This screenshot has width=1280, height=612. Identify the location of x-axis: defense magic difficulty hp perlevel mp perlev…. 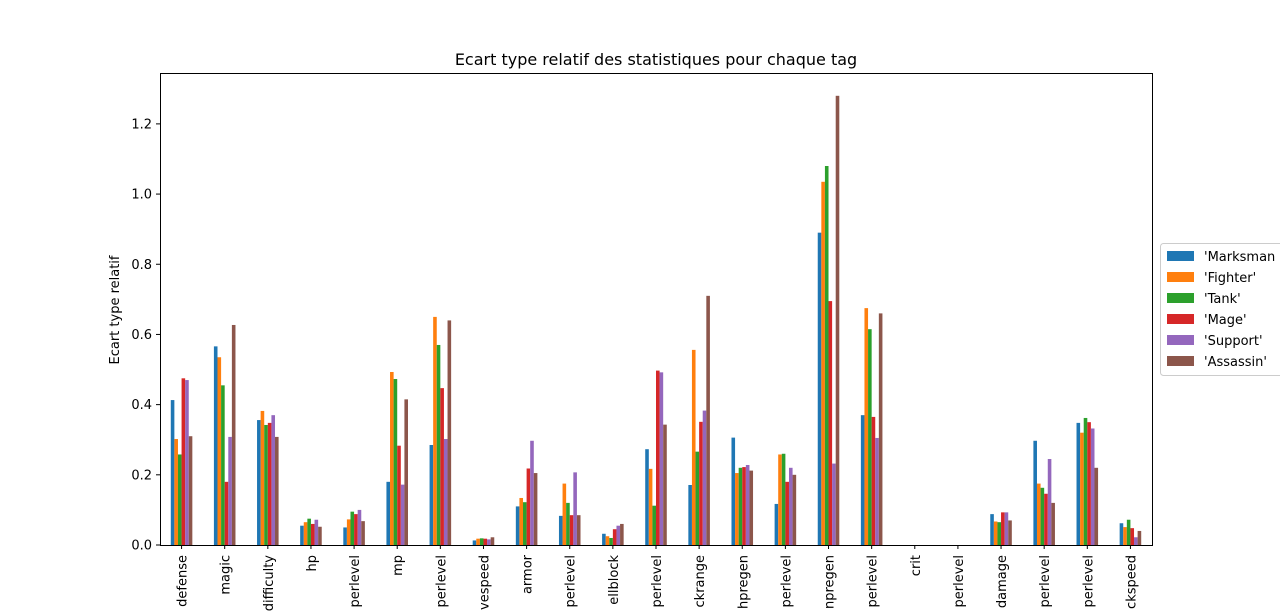
(657, 578).